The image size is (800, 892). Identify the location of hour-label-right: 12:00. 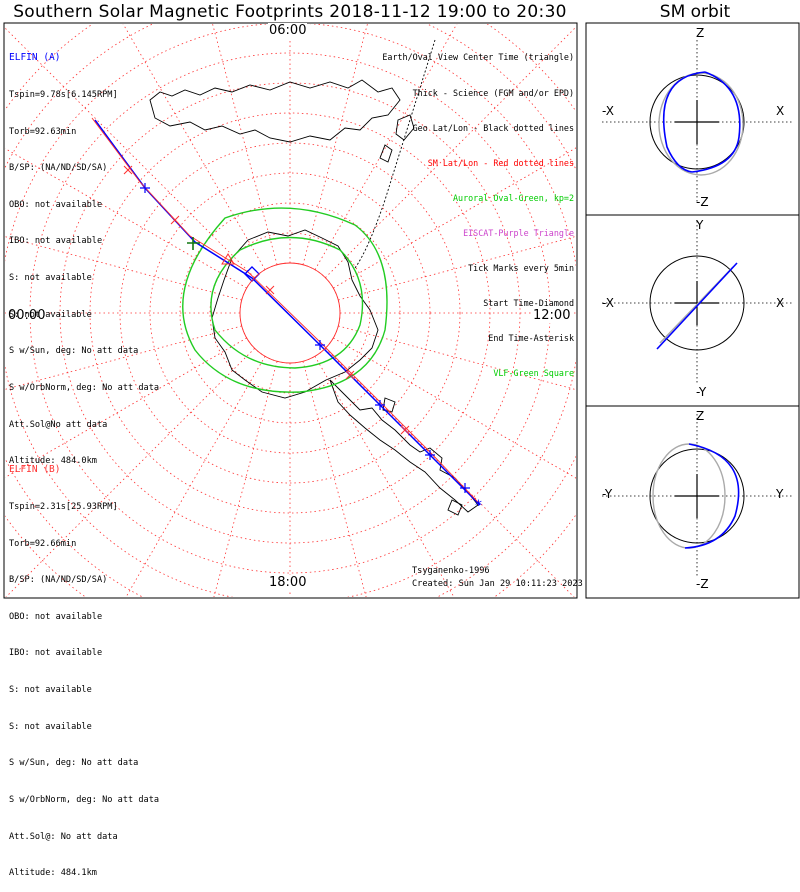
(552, 315).